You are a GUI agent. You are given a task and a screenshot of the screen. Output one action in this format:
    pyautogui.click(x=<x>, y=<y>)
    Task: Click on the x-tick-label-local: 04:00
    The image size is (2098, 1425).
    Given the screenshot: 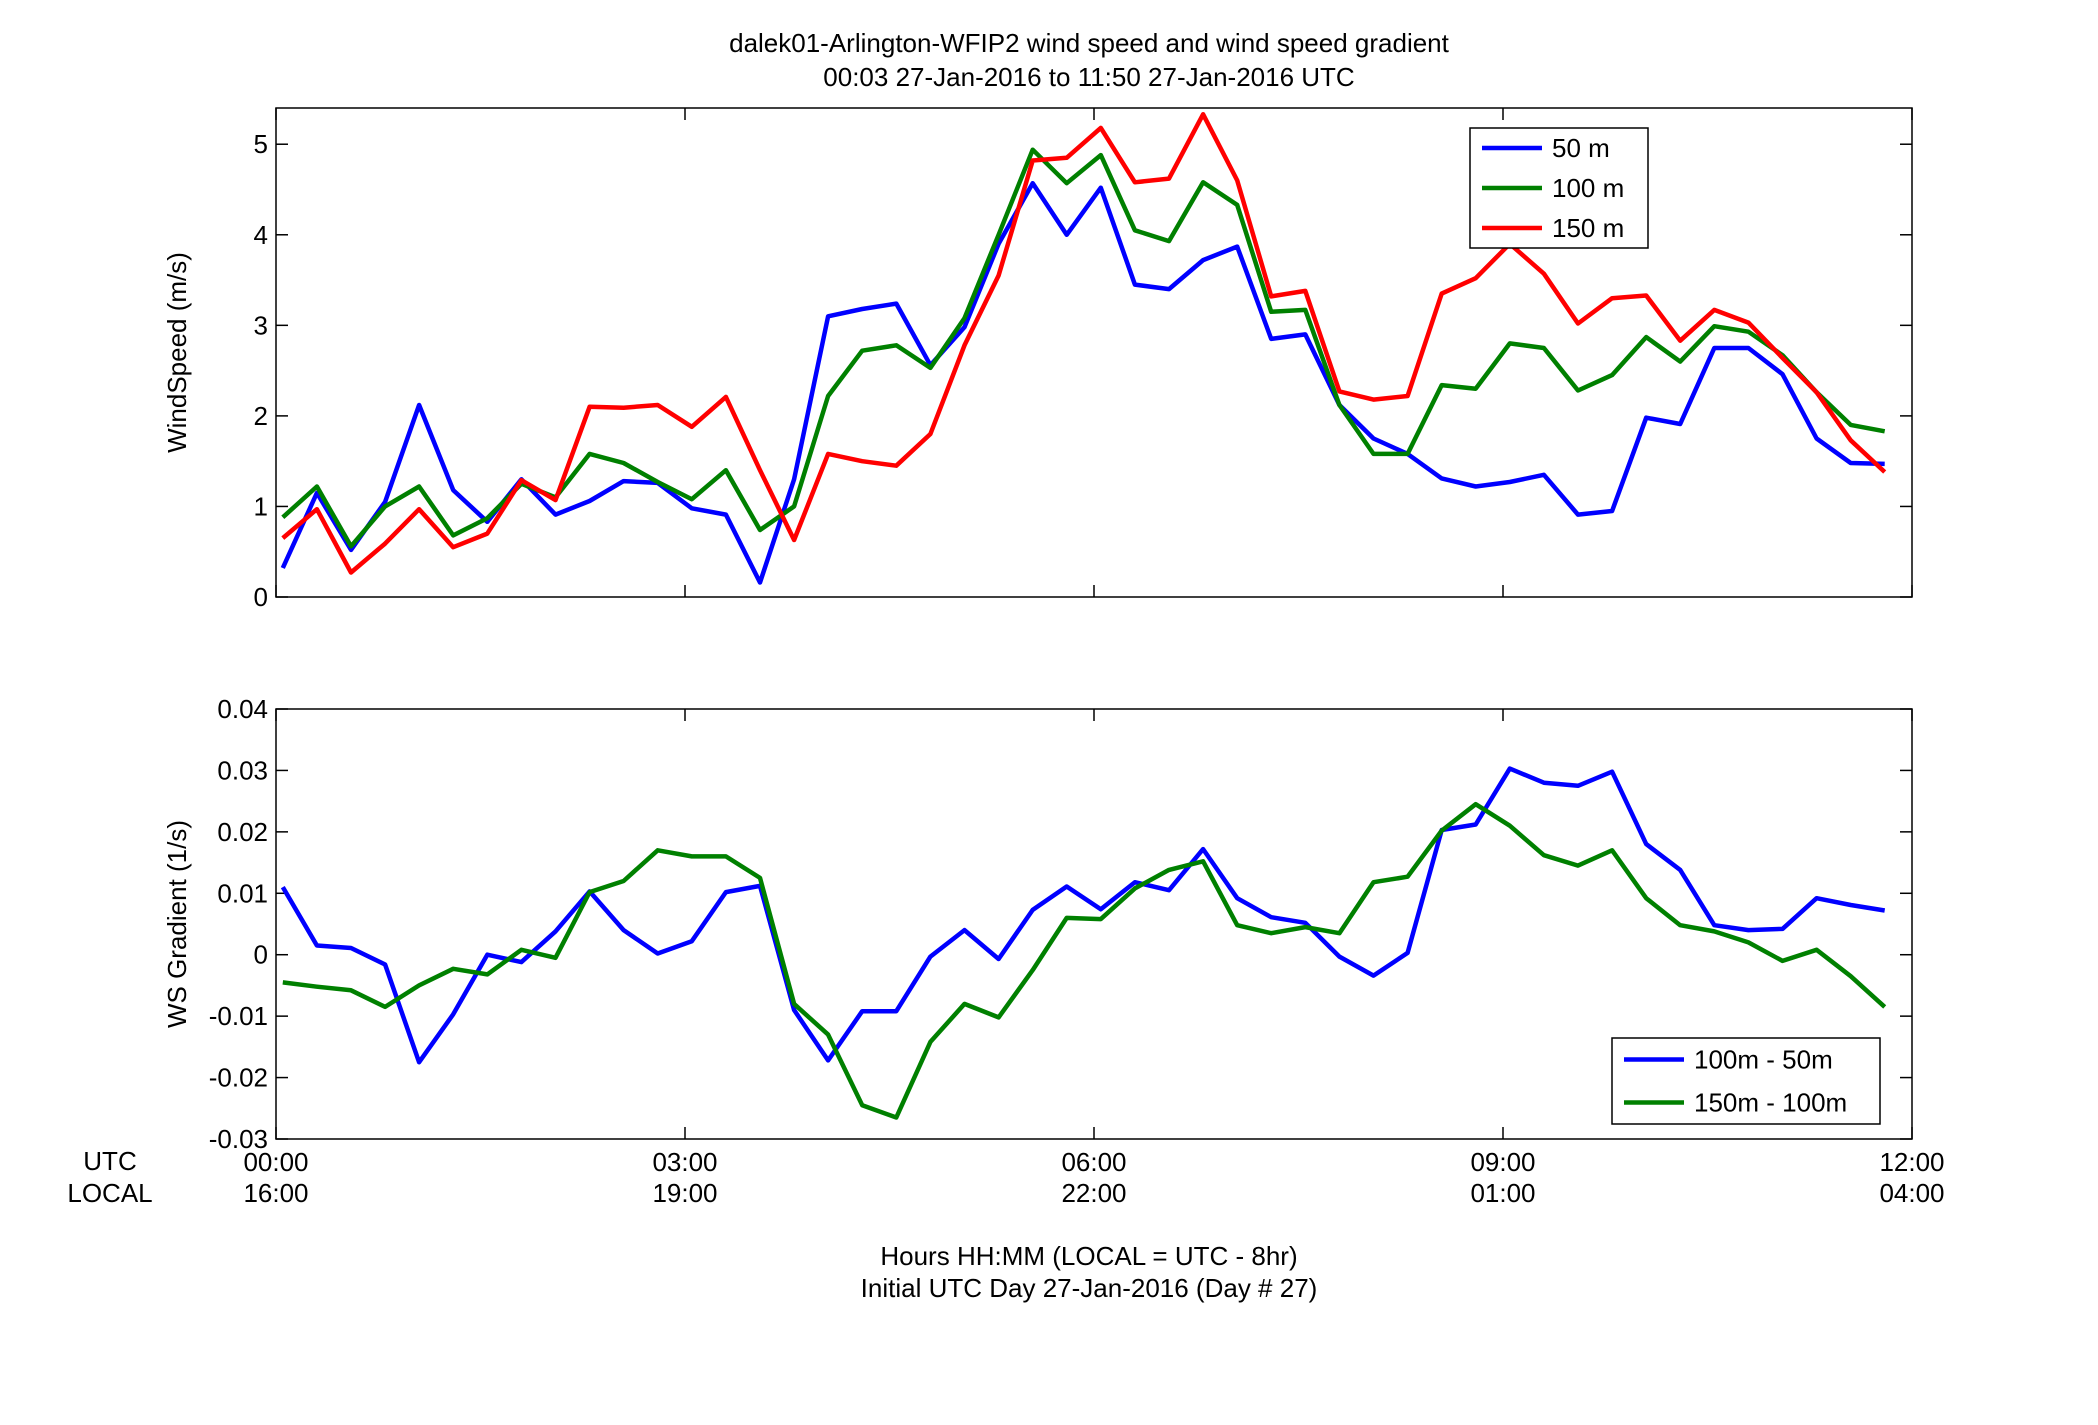 What is the action you would take?
    pyautogui.click(x=1911, y=1193)
    